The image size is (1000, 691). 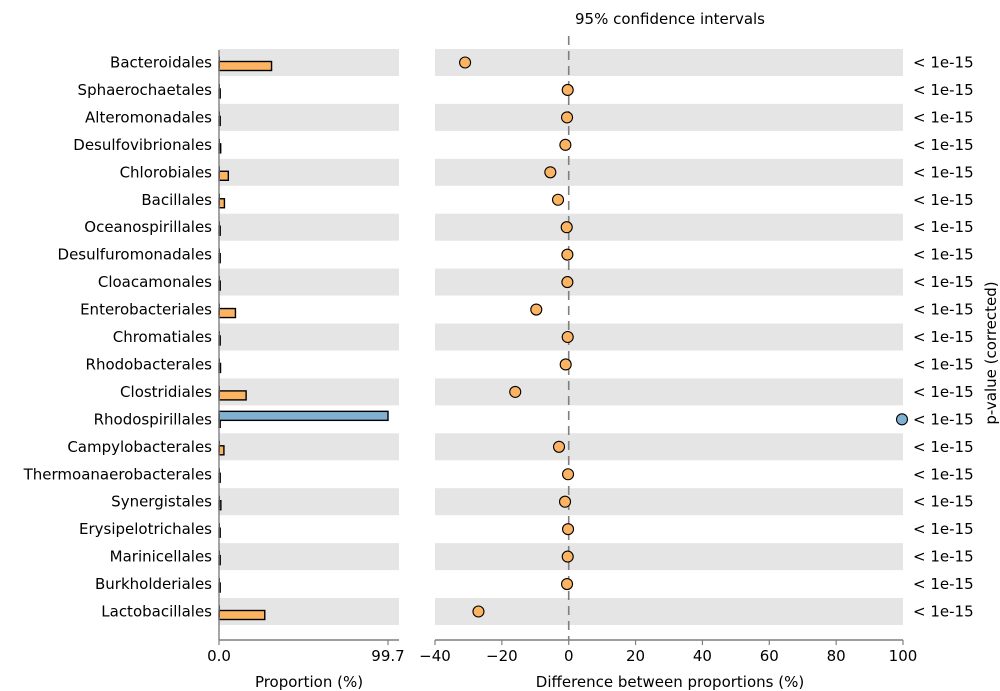 What do you see at coordinates (635, 656) in the screenshot?
I see `right-x-tick-label: 20` at bounding box center [635, 656].